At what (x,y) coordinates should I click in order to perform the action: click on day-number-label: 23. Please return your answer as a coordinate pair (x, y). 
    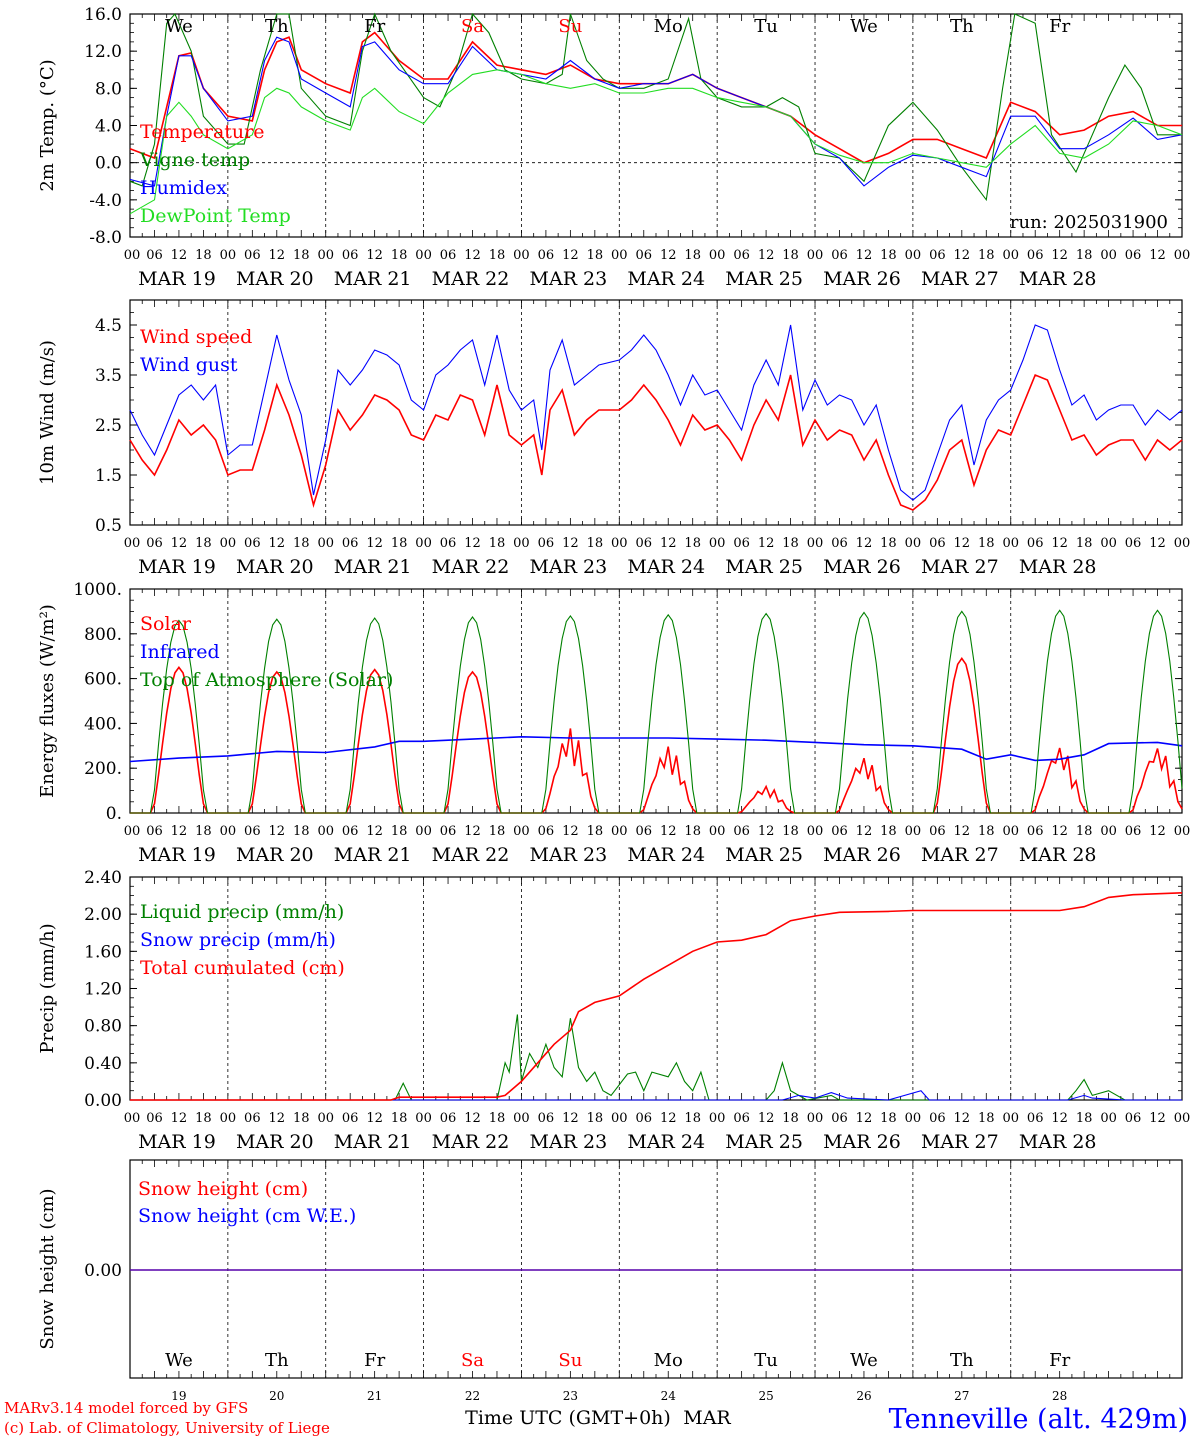
    Looking at the image, I should click on (570, 1396).